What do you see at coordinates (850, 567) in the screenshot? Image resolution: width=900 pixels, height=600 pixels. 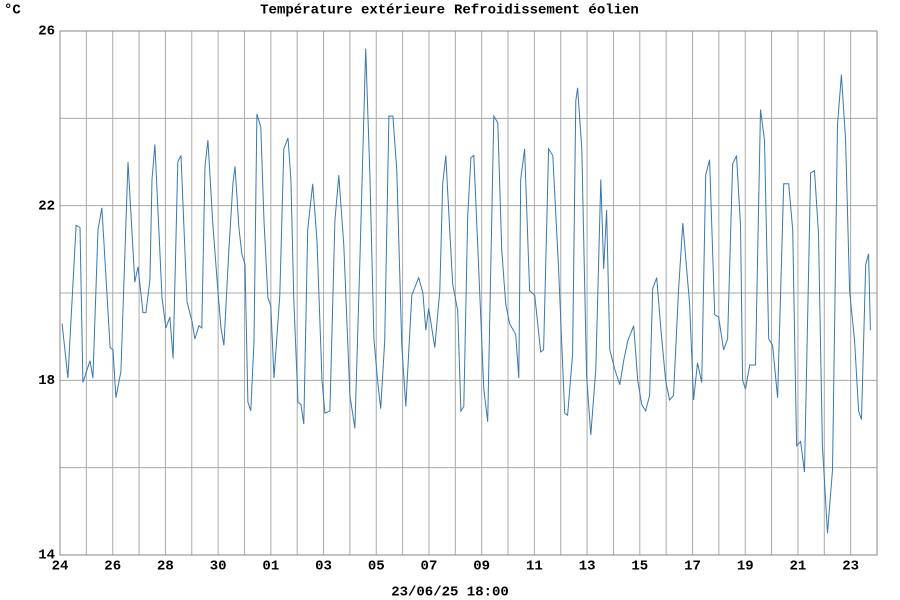 I see `x-tick-label: 23` at bounding box center [850, 567].